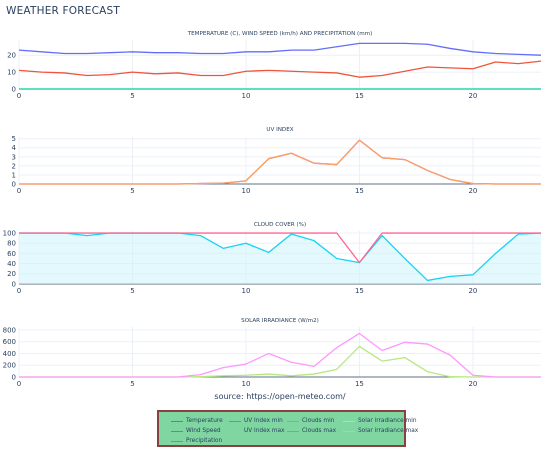 The width and height of the screenshot is (550, 451). I want to click on legend-label: Solar irradiance min, so click(387, 421).